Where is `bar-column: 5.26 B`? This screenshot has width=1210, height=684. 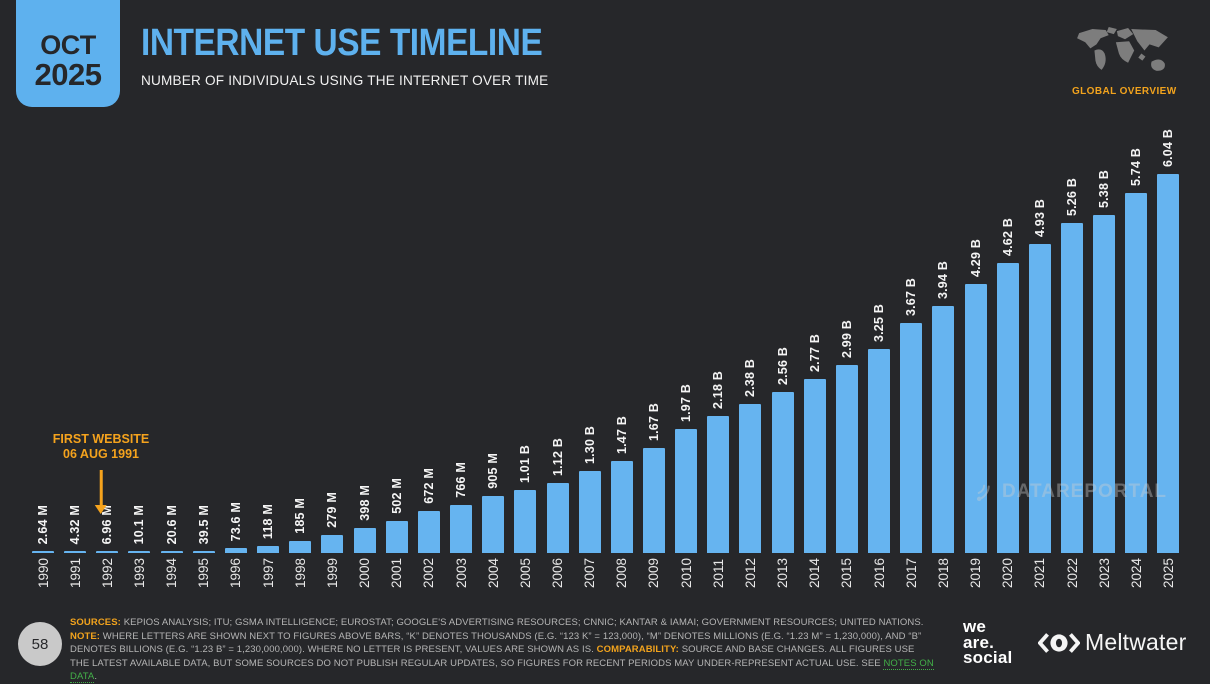
bar-column: 5.26 B is located at coordinates (1072, 365).